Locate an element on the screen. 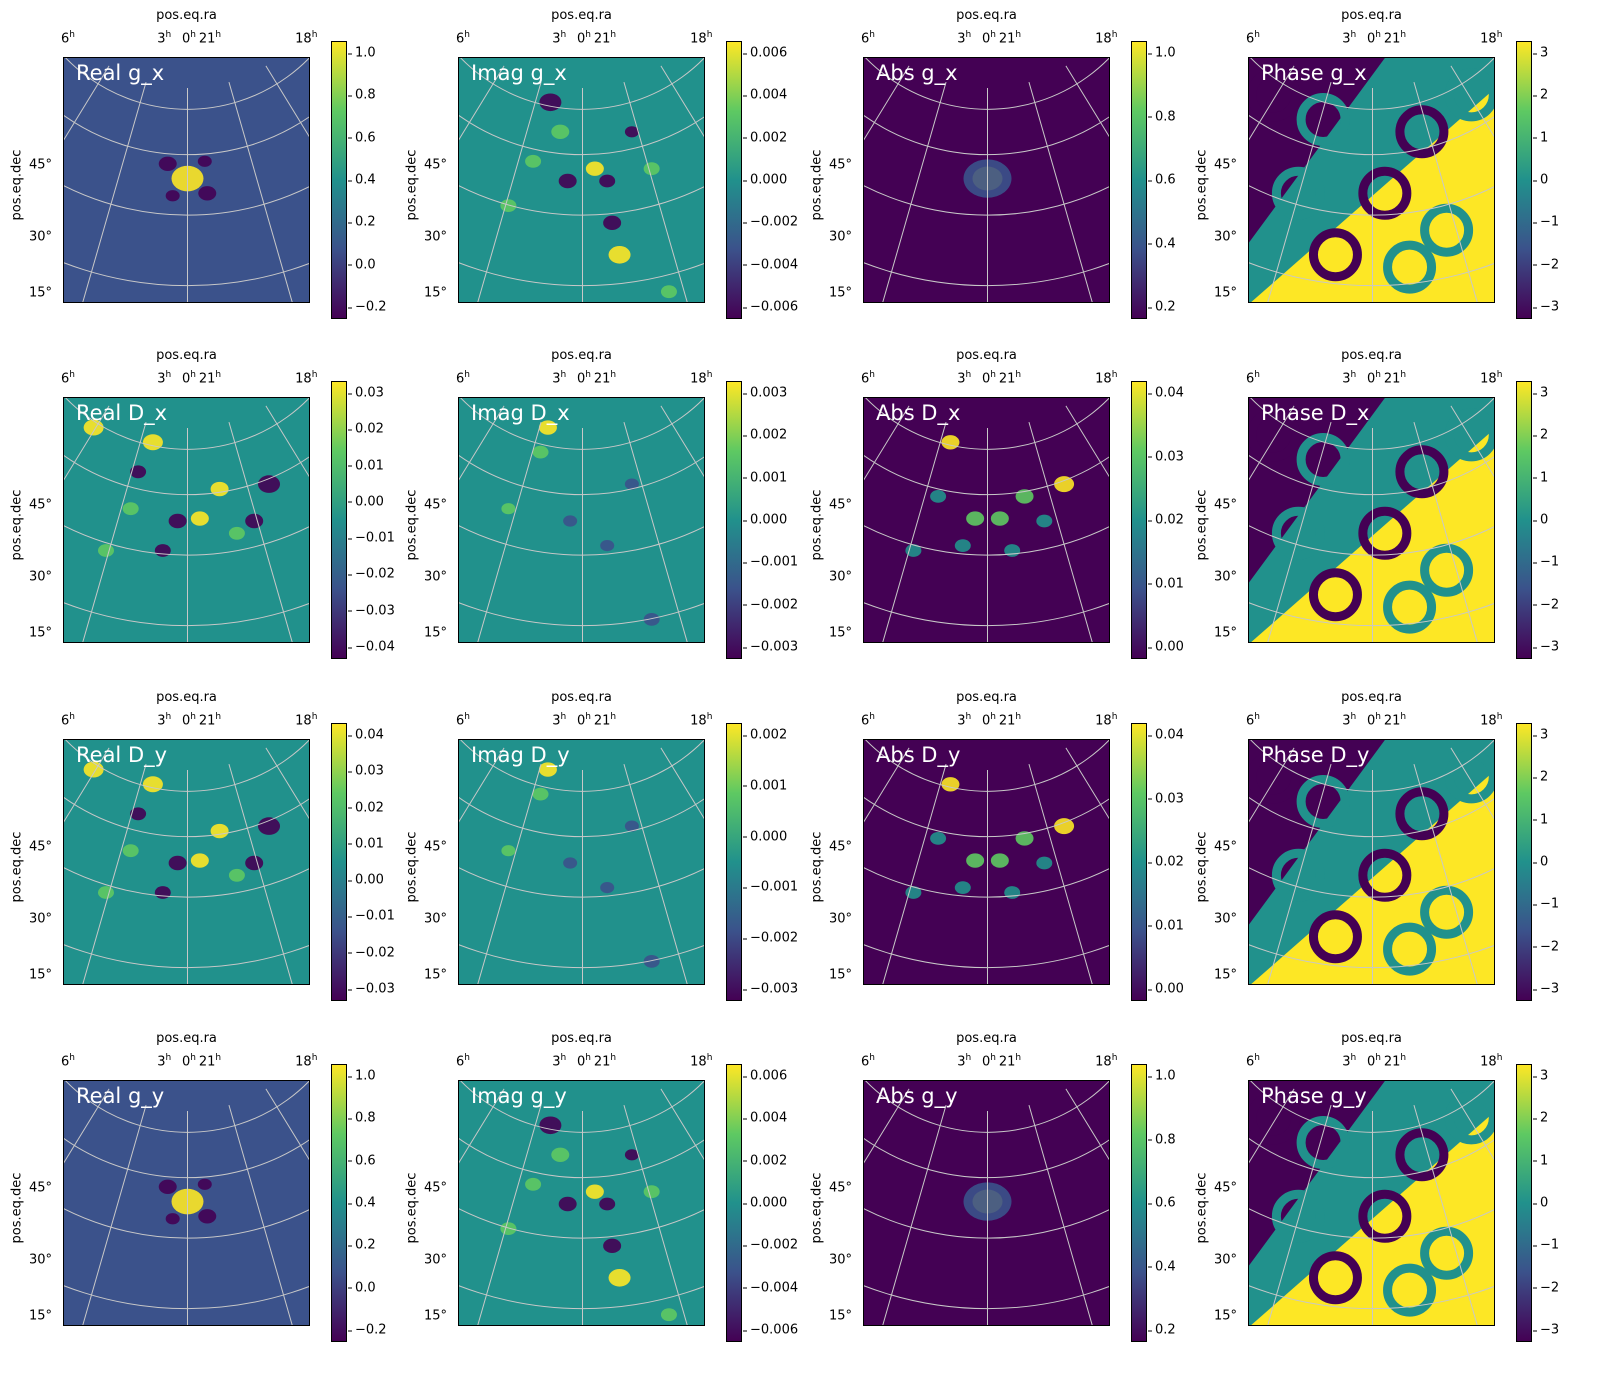 The image size is (1610, 1395). ra-tick-label: 3h is located at coordinates (964, 38).